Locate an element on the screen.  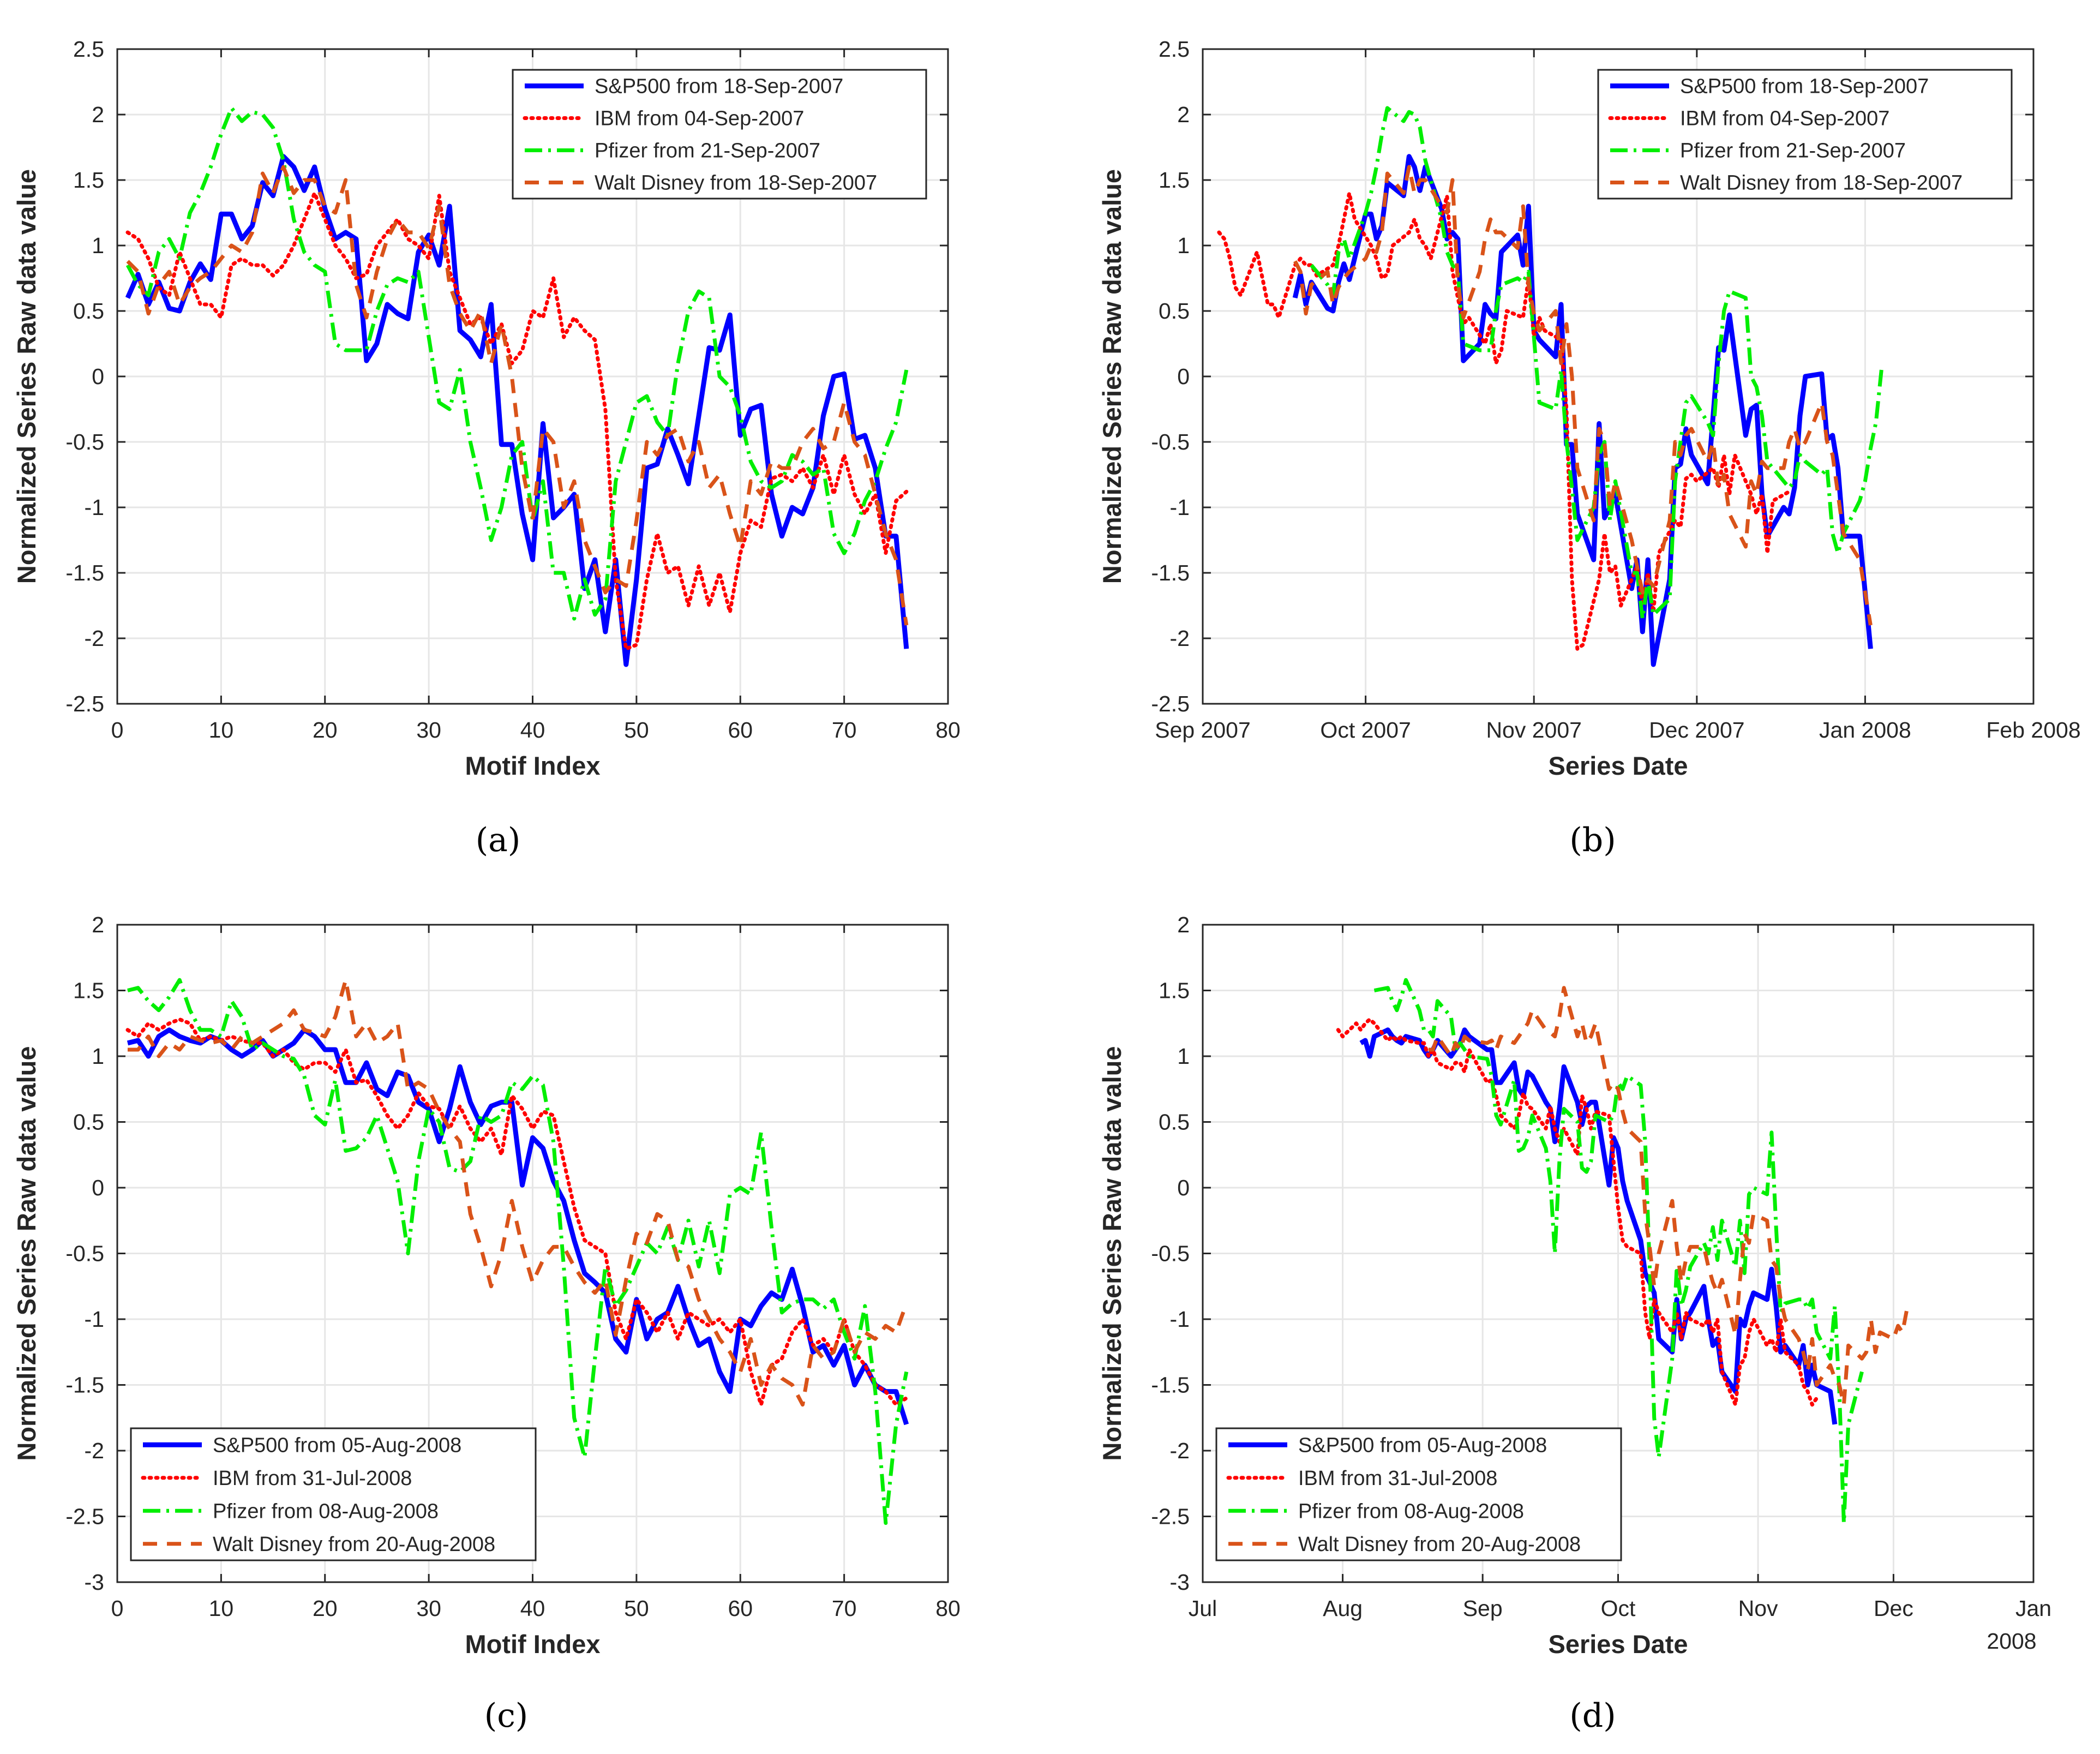
x-tick-label: Jan 2008 is located at coordinates (1865, 730).